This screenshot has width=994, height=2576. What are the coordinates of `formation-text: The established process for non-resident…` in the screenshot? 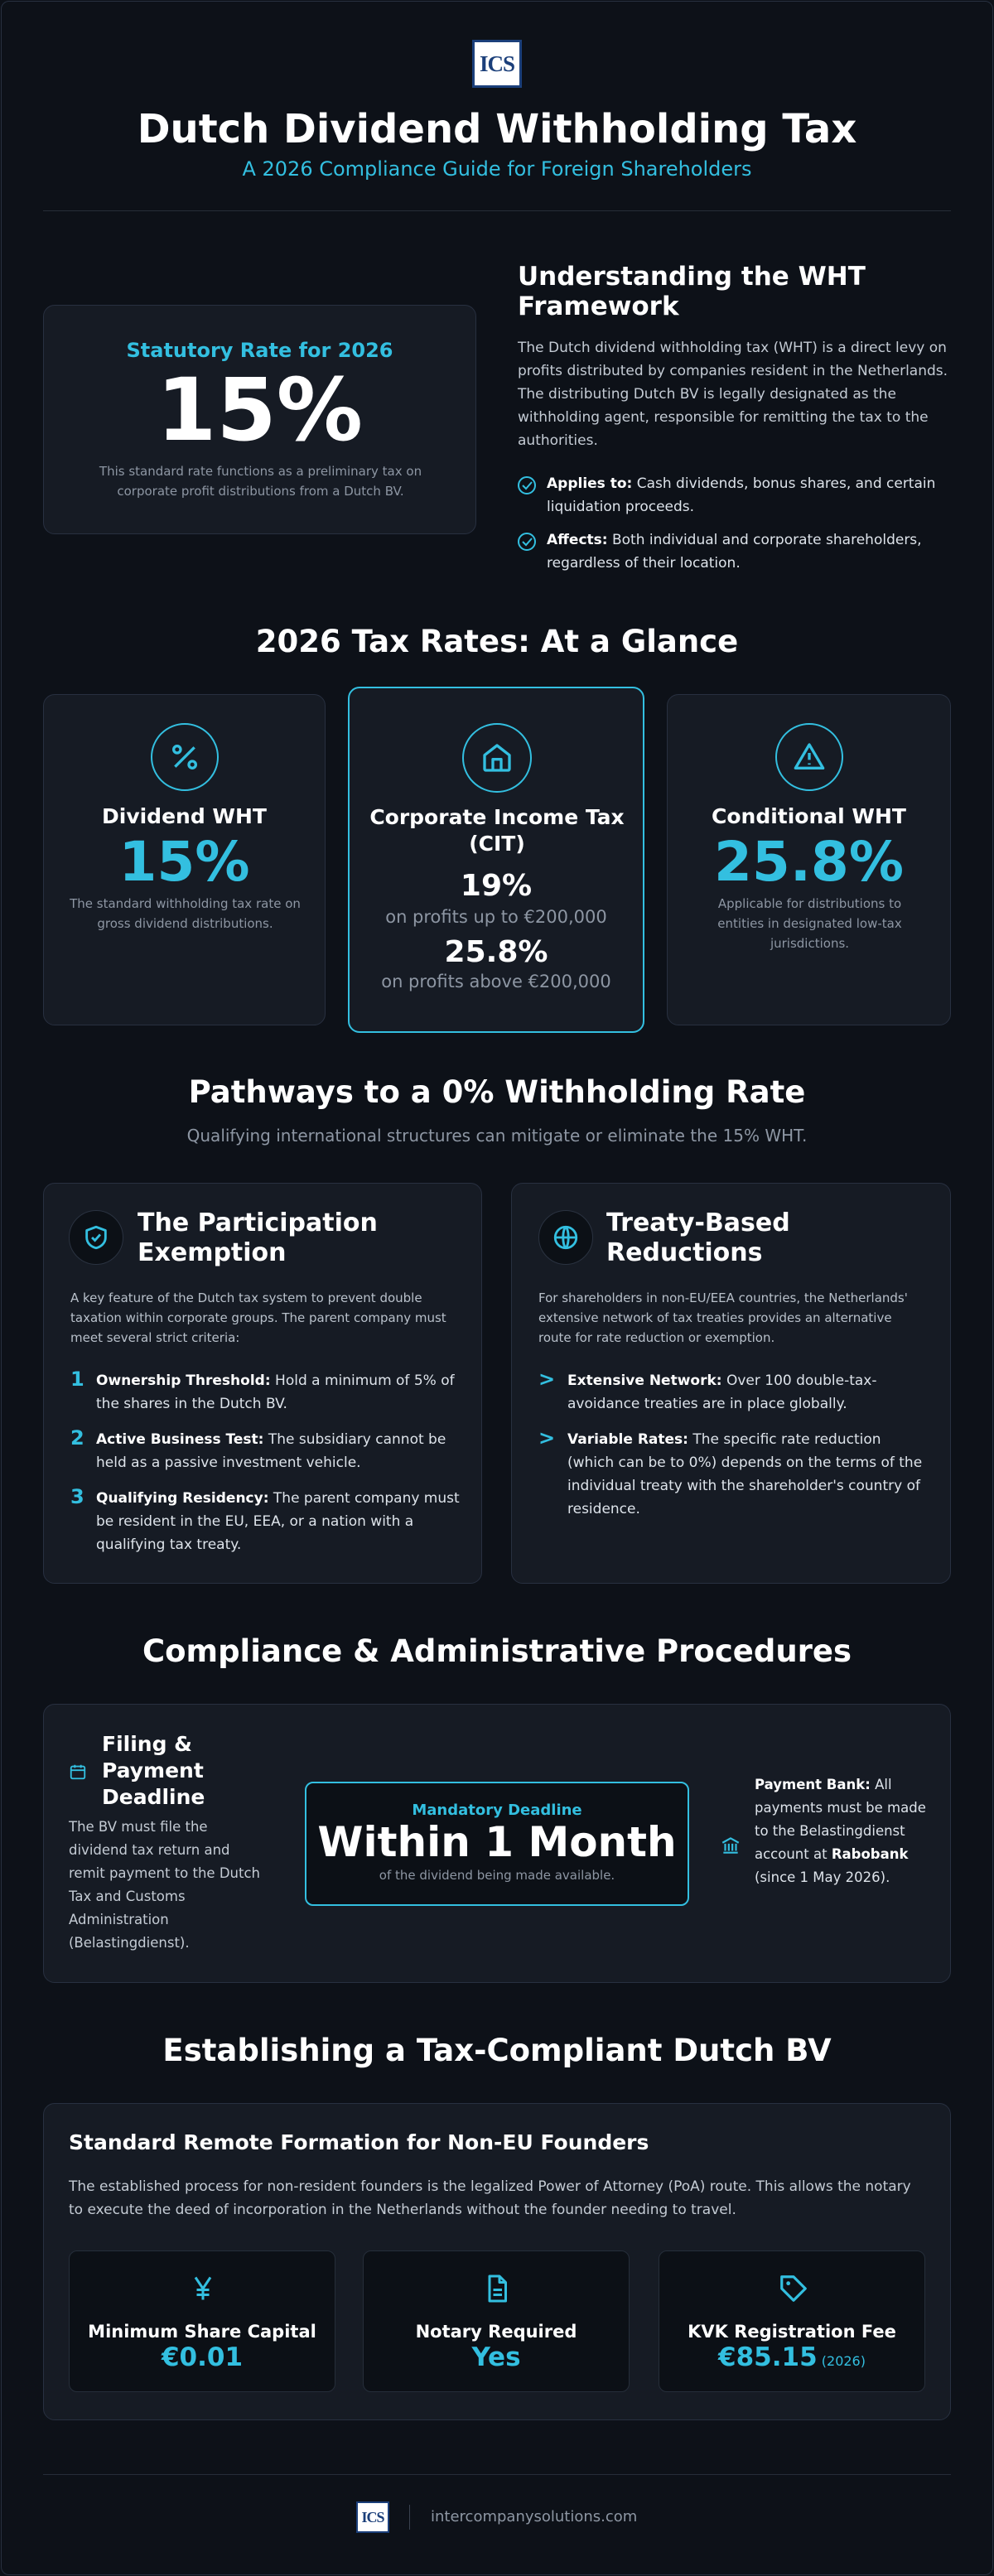 It's located at (490, 2198).